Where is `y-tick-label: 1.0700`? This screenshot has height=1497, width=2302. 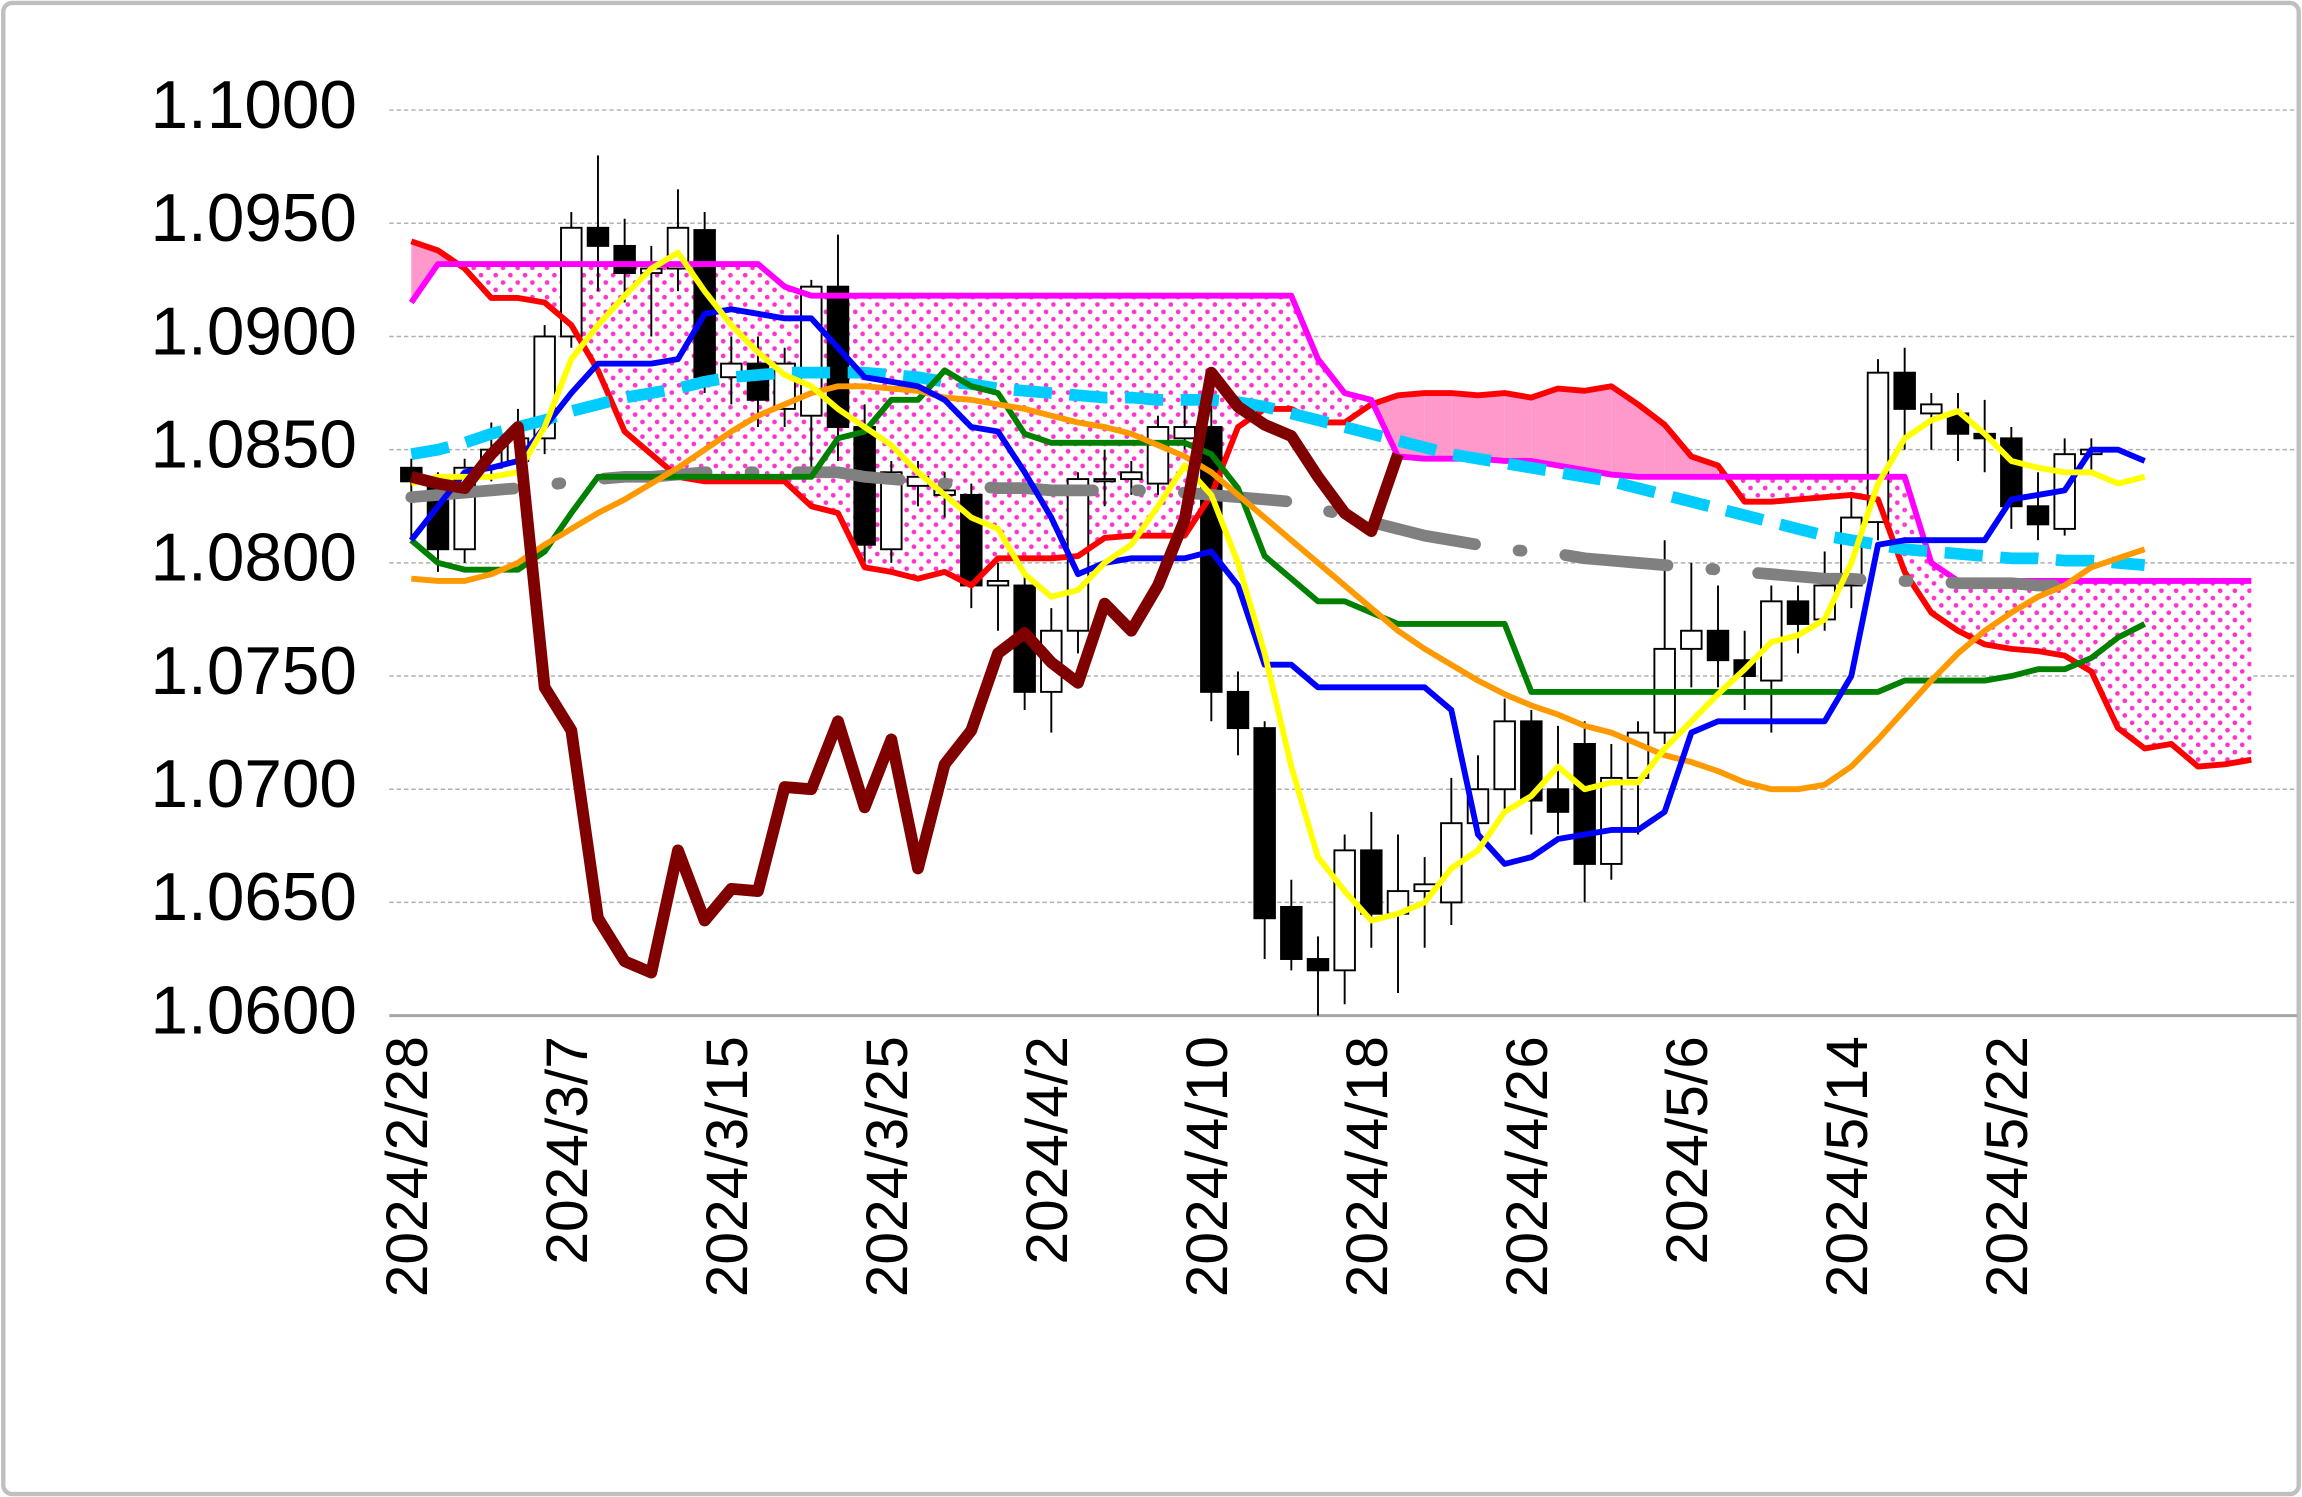
y-tick-label: 1.0700 is located at coordinates (254, 784).